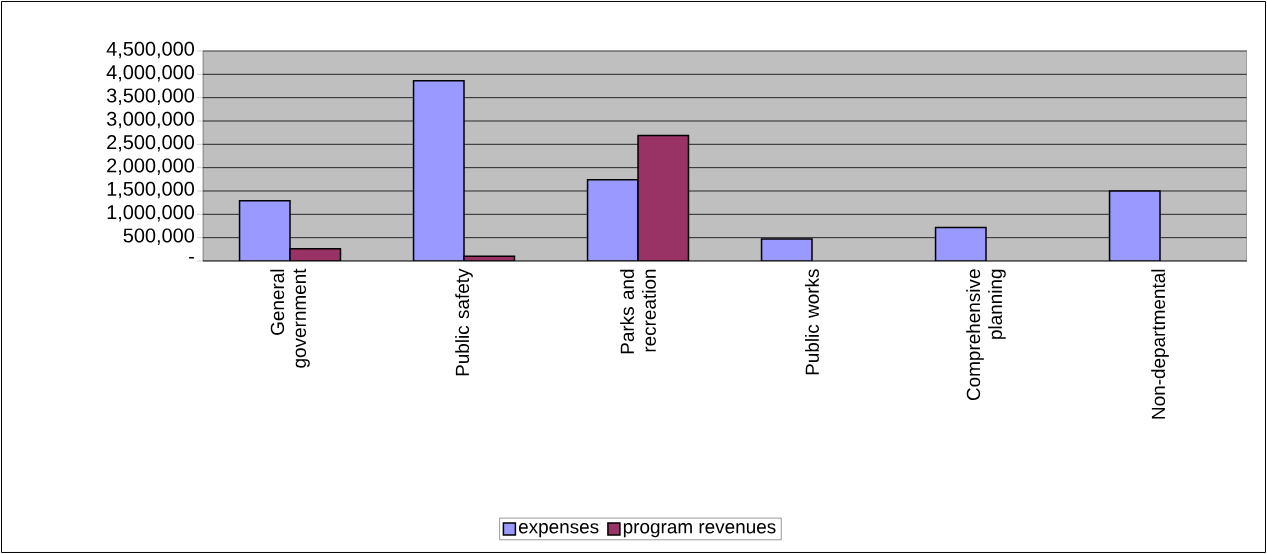  I want to click on y-tick-label: 1,500,000, so click(151, 190).